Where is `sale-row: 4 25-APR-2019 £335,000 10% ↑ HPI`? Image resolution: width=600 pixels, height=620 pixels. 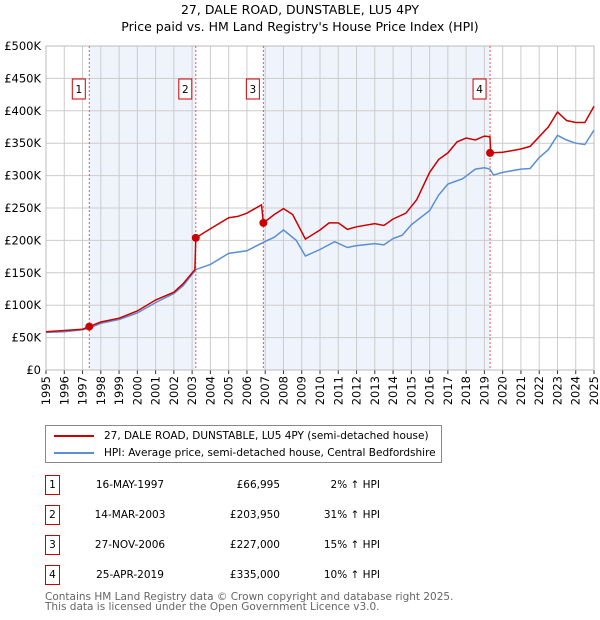
sale-row: 4 25-APR-2019 £335,000 10% ↑ HPI is located at coordinates (245, 575).